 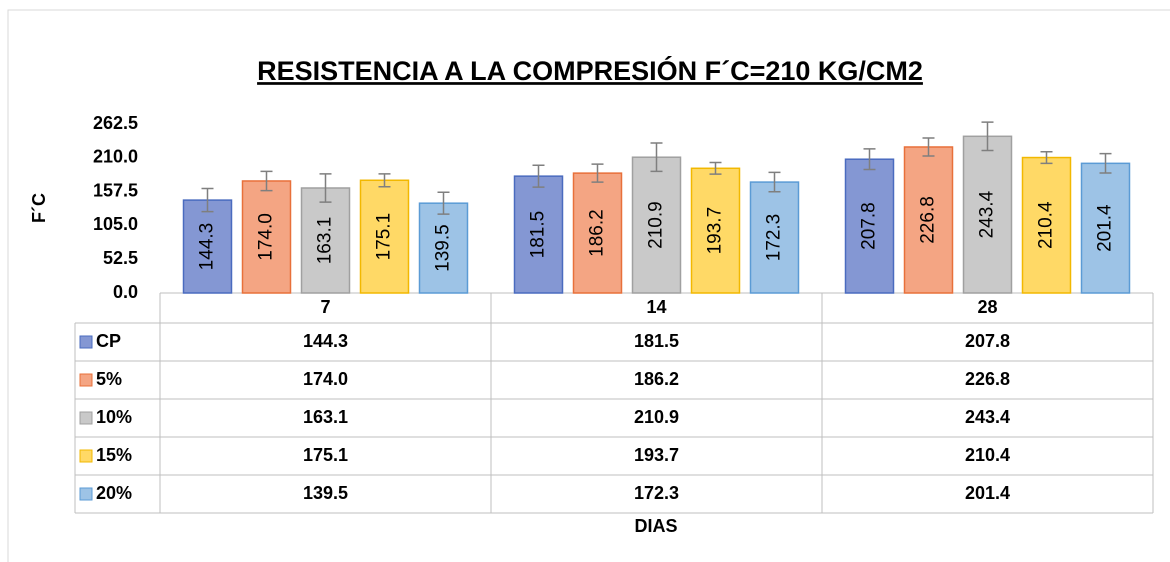 What do you see at coordinates (108, 341) in the screenshot?
I see `legend-label: CP` at bounding box center [108, 341].